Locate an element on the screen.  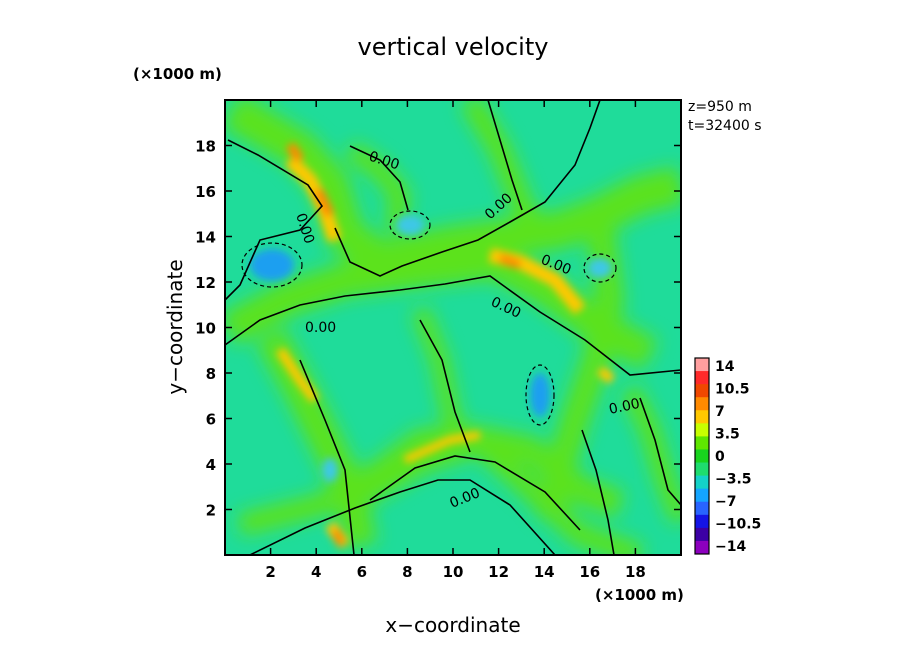
x-tick-label: 12 is located at coordinates (498, 572).